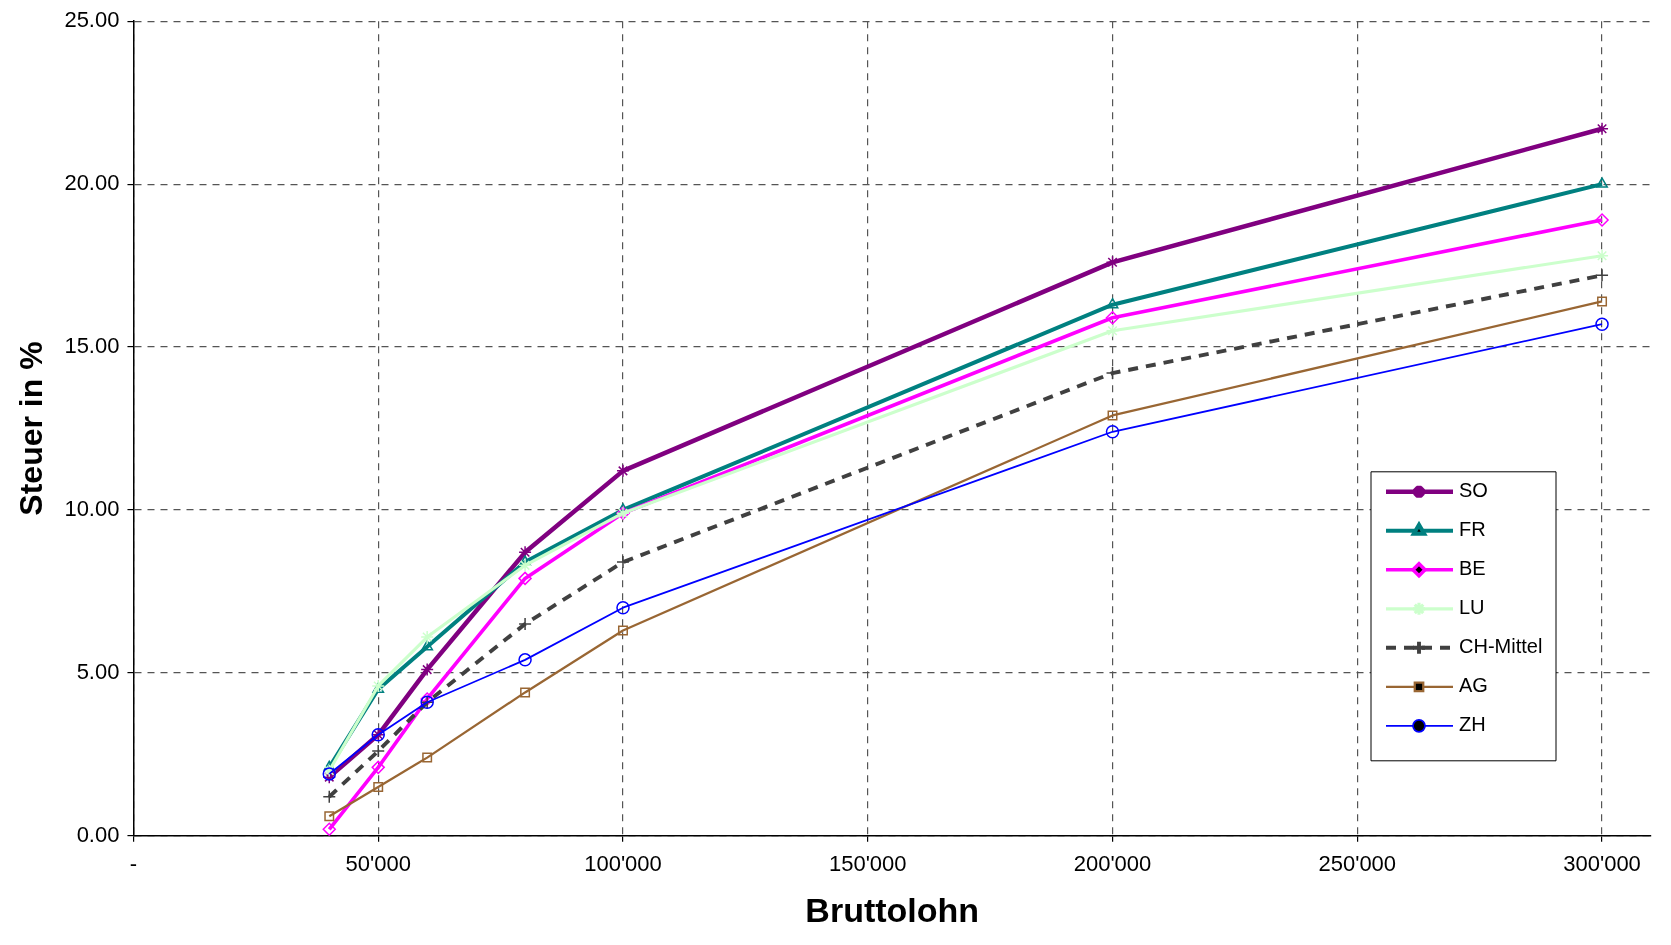  Describe the element at coordinates (92, 346) in the screenshot. I see `y-tick-label: 15.00` at that location.